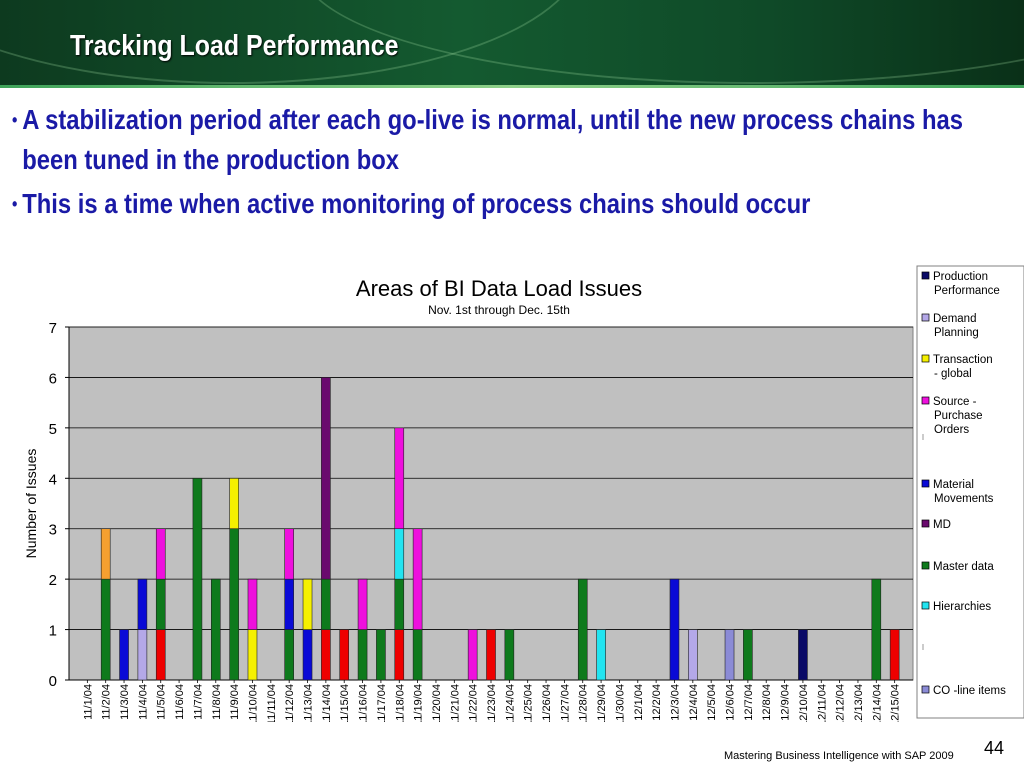  I want to click on x-tick-label: 11/22/04, so click(474, 703).